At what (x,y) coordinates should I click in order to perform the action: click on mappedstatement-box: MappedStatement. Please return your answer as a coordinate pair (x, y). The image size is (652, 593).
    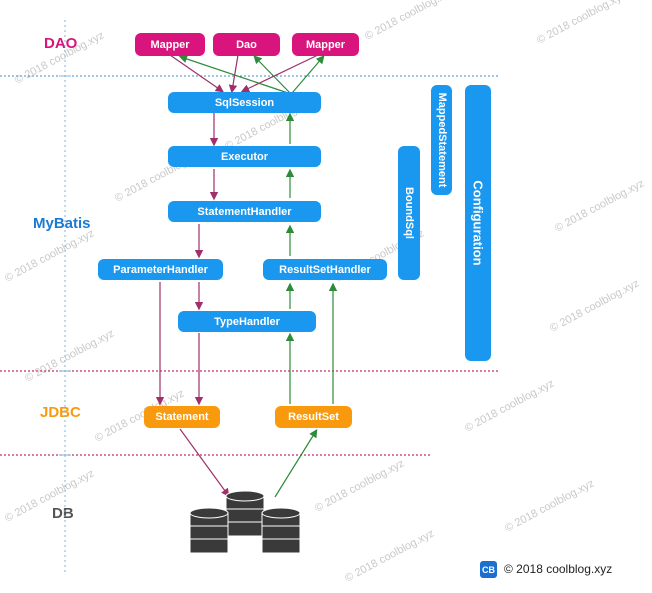
    Looking at the image, I should click on (441, 140).